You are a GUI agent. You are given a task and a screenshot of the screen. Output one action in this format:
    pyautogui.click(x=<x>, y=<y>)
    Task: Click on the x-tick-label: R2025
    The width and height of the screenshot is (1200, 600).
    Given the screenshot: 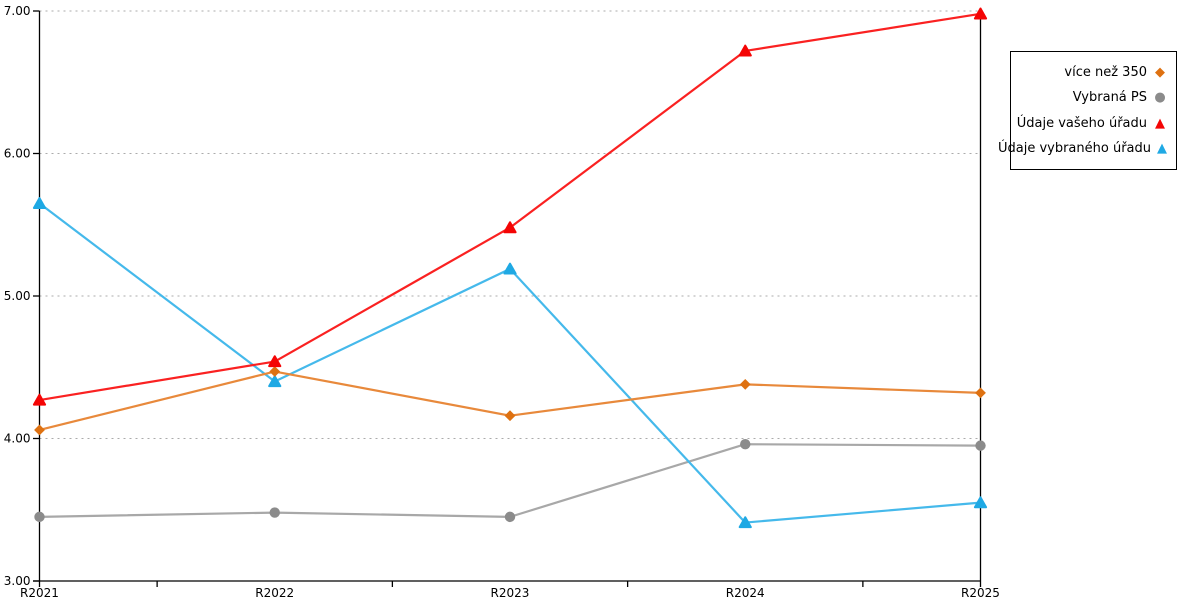 What is the action you would take?
    pyautogui.click(x=980, y=593)
    